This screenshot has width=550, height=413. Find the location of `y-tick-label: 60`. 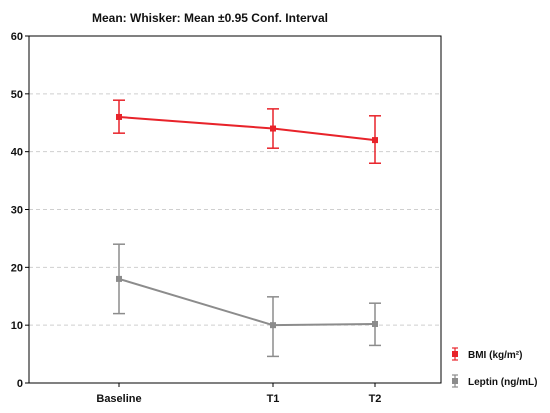

y-tick-label: 60 is located at coordinates (17, 37).